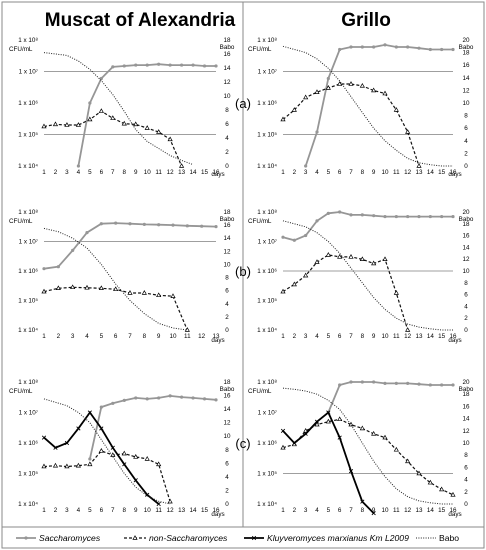 The height and width of the screenshot is (550, 486). What do you see at coordinates (58, 538) in the screenshot?
I see `legend-item-saccharomyces: Saccharomyces` at bounding box center [58, 538].